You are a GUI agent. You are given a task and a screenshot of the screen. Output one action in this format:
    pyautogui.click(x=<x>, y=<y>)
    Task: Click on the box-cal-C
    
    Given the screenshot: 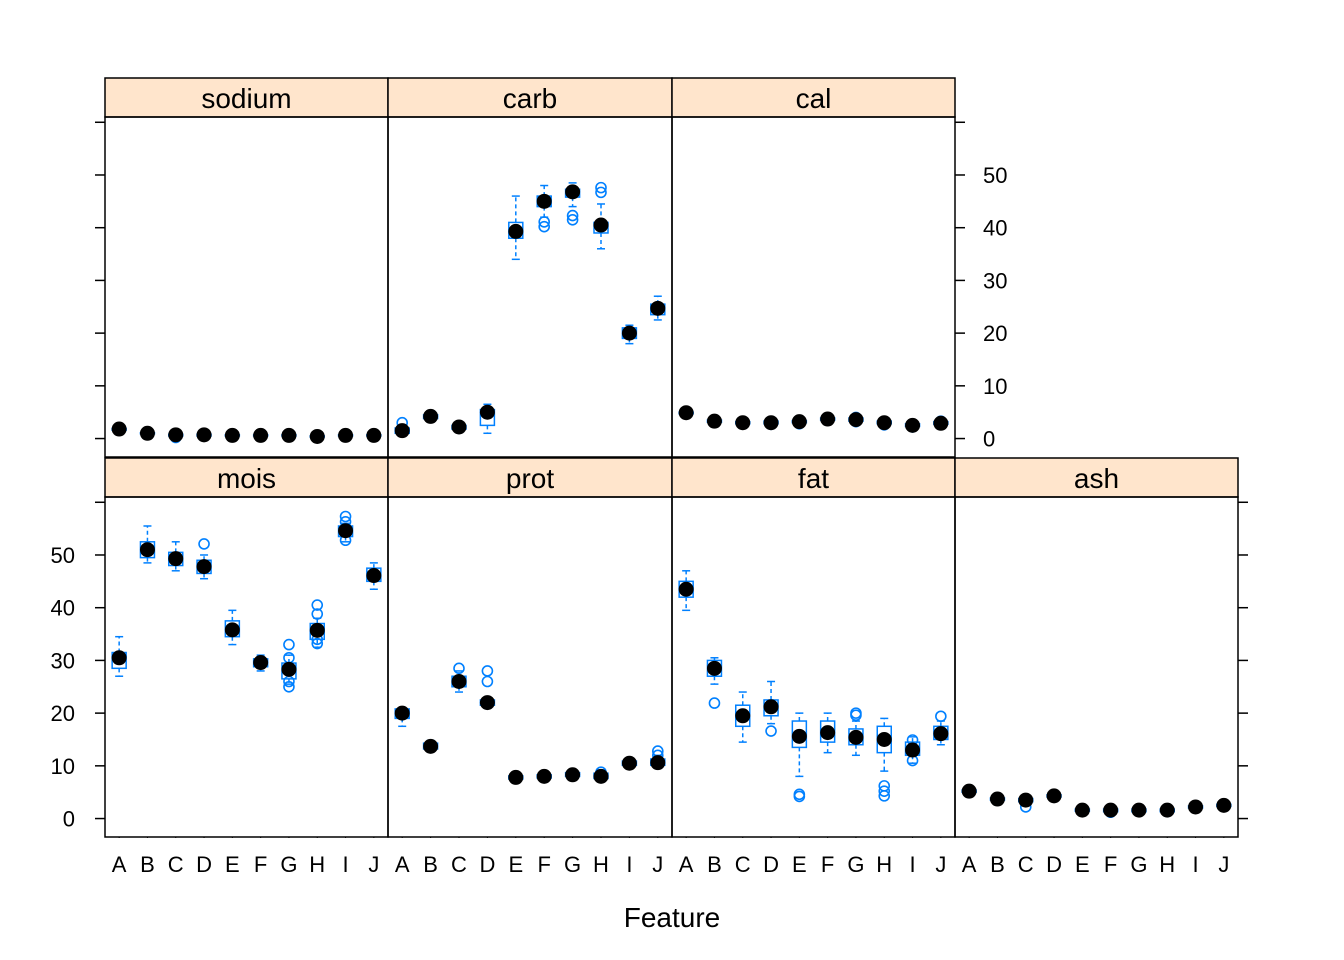 What is the action you would take?
    pyautogui.click(x=743, y=423)
    